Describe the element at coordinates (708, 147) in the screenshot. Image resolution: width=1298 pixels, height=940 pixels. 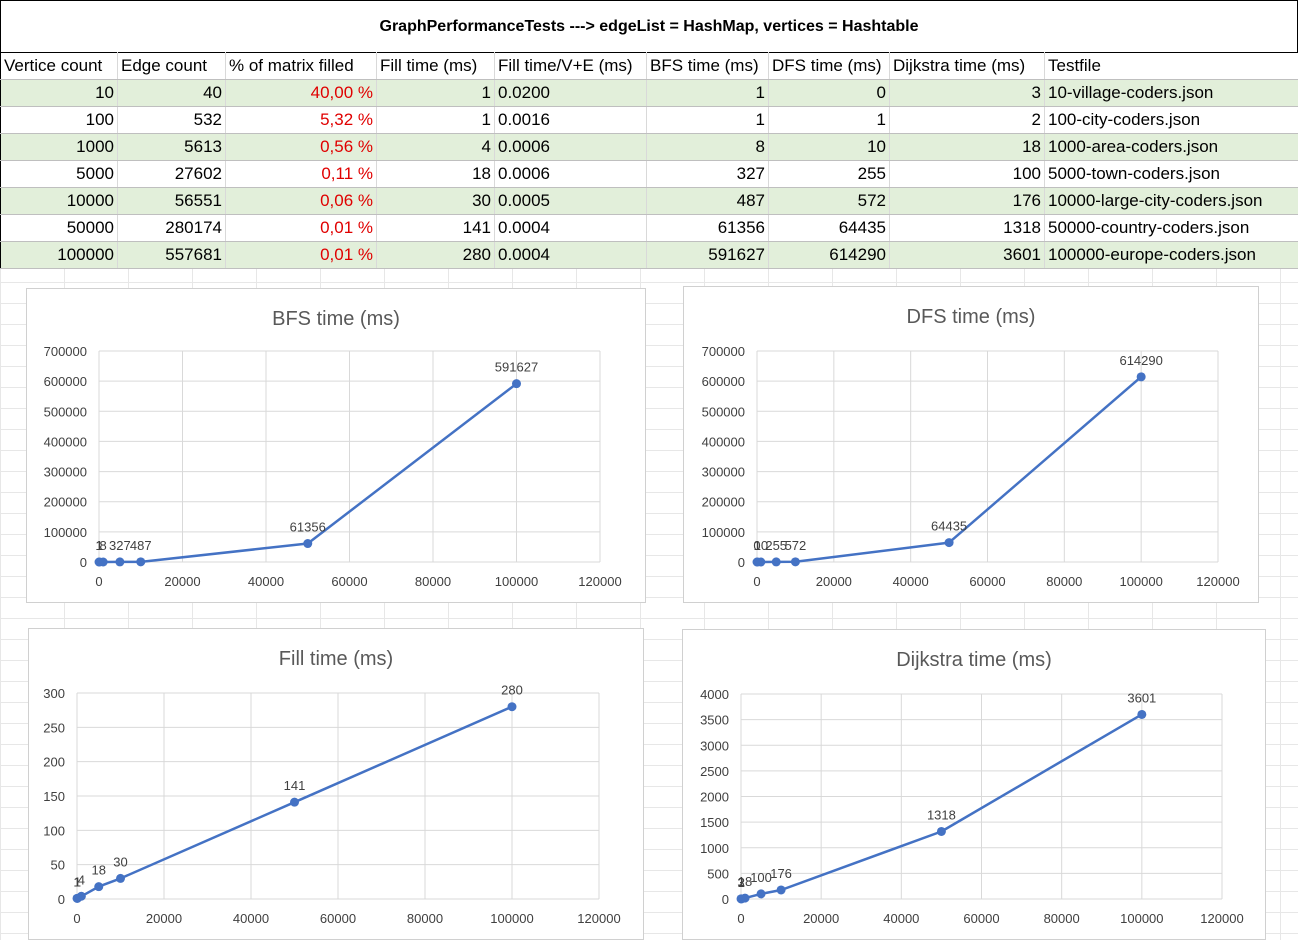
I see `table-cell: 8` at that location.